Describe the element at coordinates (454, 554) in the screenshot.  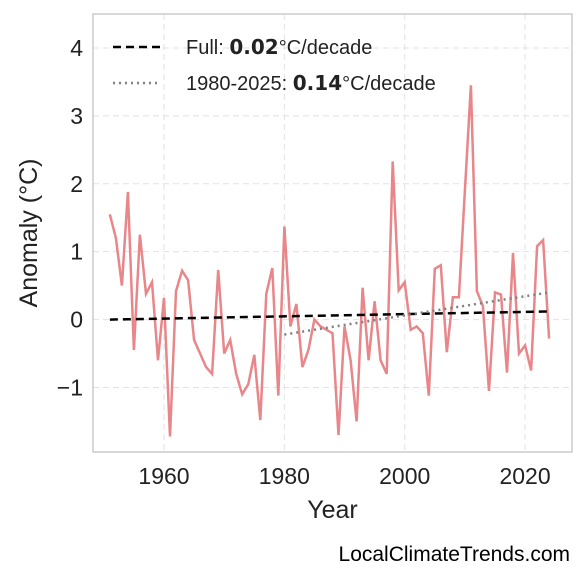
I see `footer: LocalClimateTrends.com` at that location.